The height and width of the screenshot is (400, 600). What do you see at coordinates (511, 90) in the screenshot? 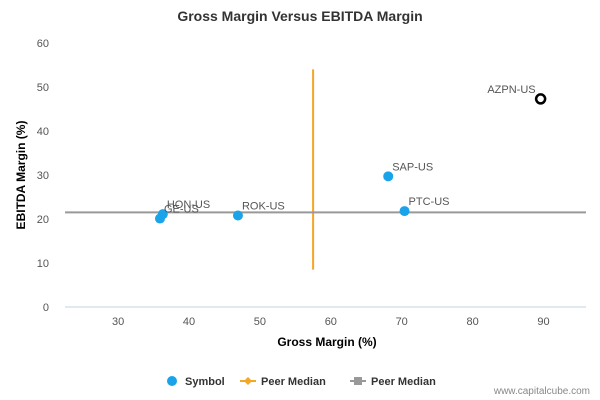
I see `data-point-label: AZPN-US` at bounding box center [511, 90].